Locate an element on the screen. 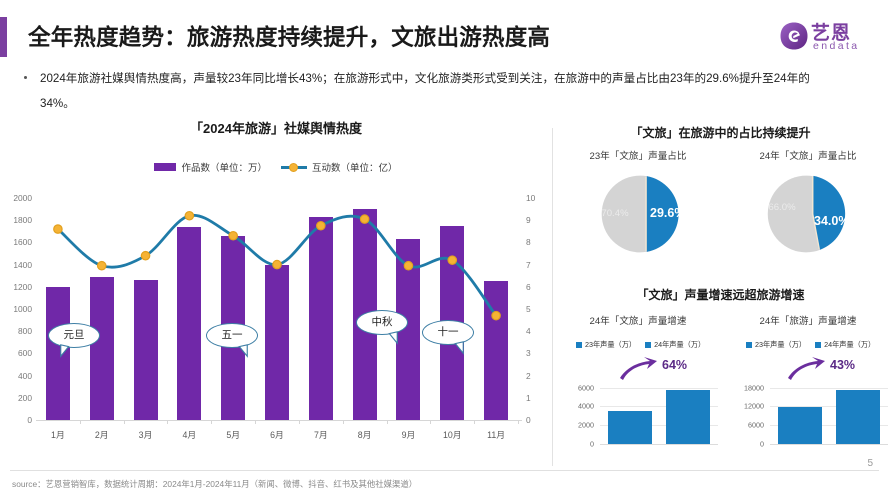 Image resolution: width=889 pixels, height=500 pixels. x-axis-label: 8月 is located at coordinates (364, 435).